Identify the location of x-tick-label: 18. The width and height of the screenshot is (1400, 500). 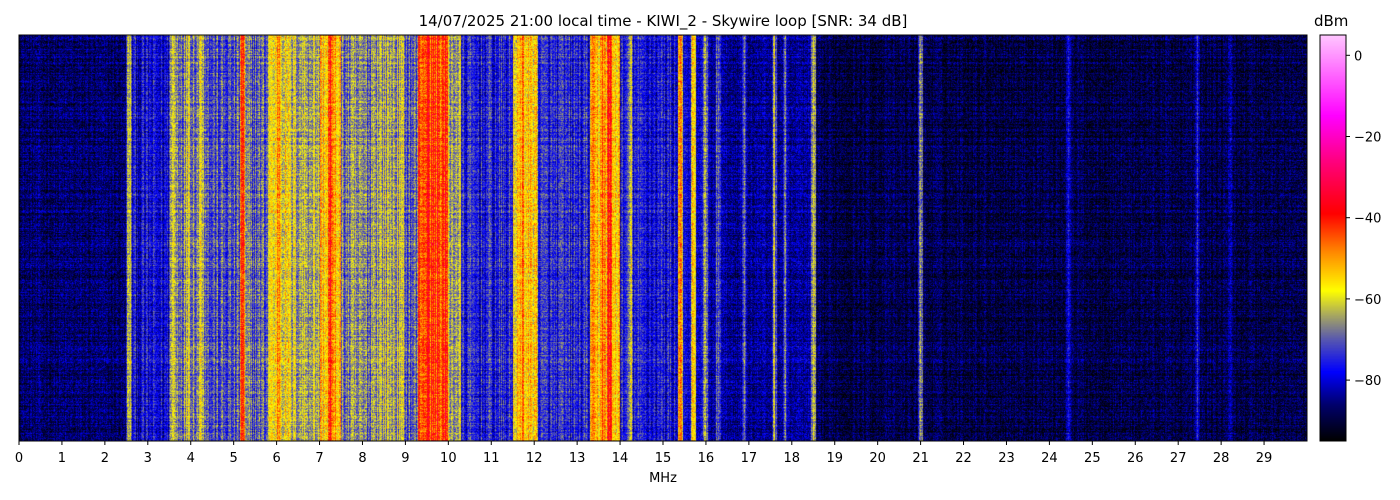
(792, 458).